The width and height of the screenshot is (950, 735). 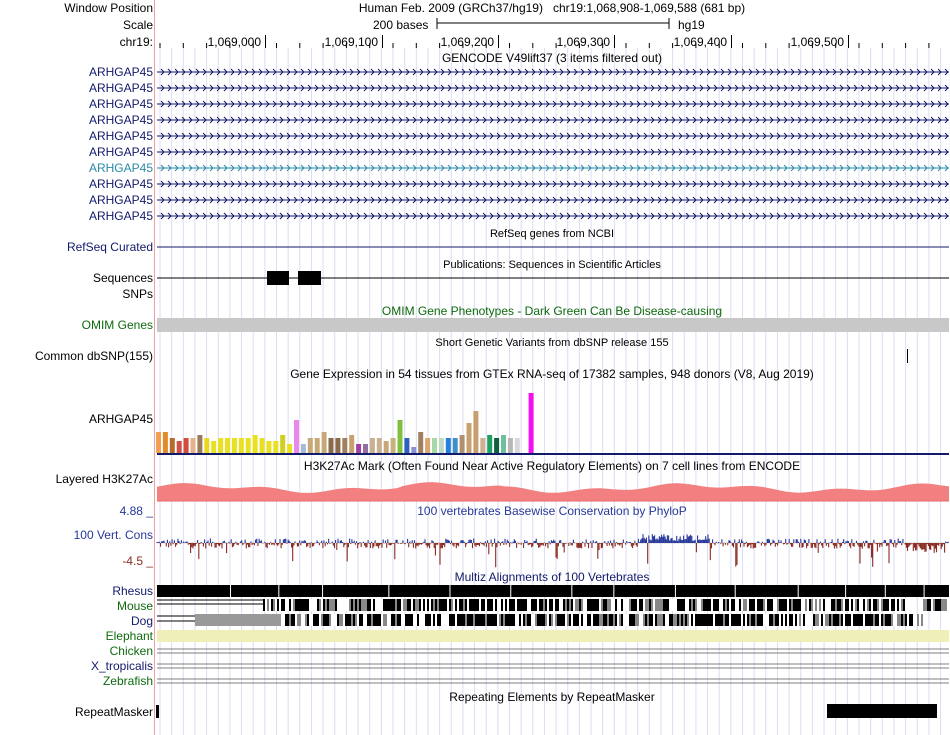 What do you see at coordinates (113, 712) in the screenshot?
I see `repeatmasker-track-label: RepeatMasker` at bounding box center [113, 712].